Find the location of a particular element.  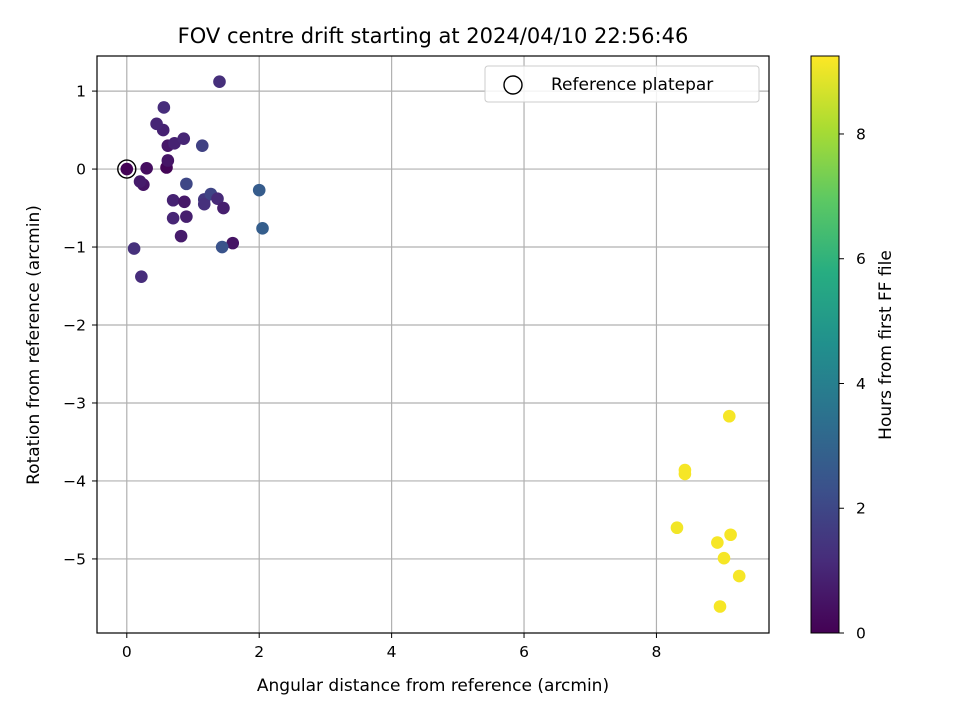

colorbar-tick-label: 0 is located at coordinates (861, 634).